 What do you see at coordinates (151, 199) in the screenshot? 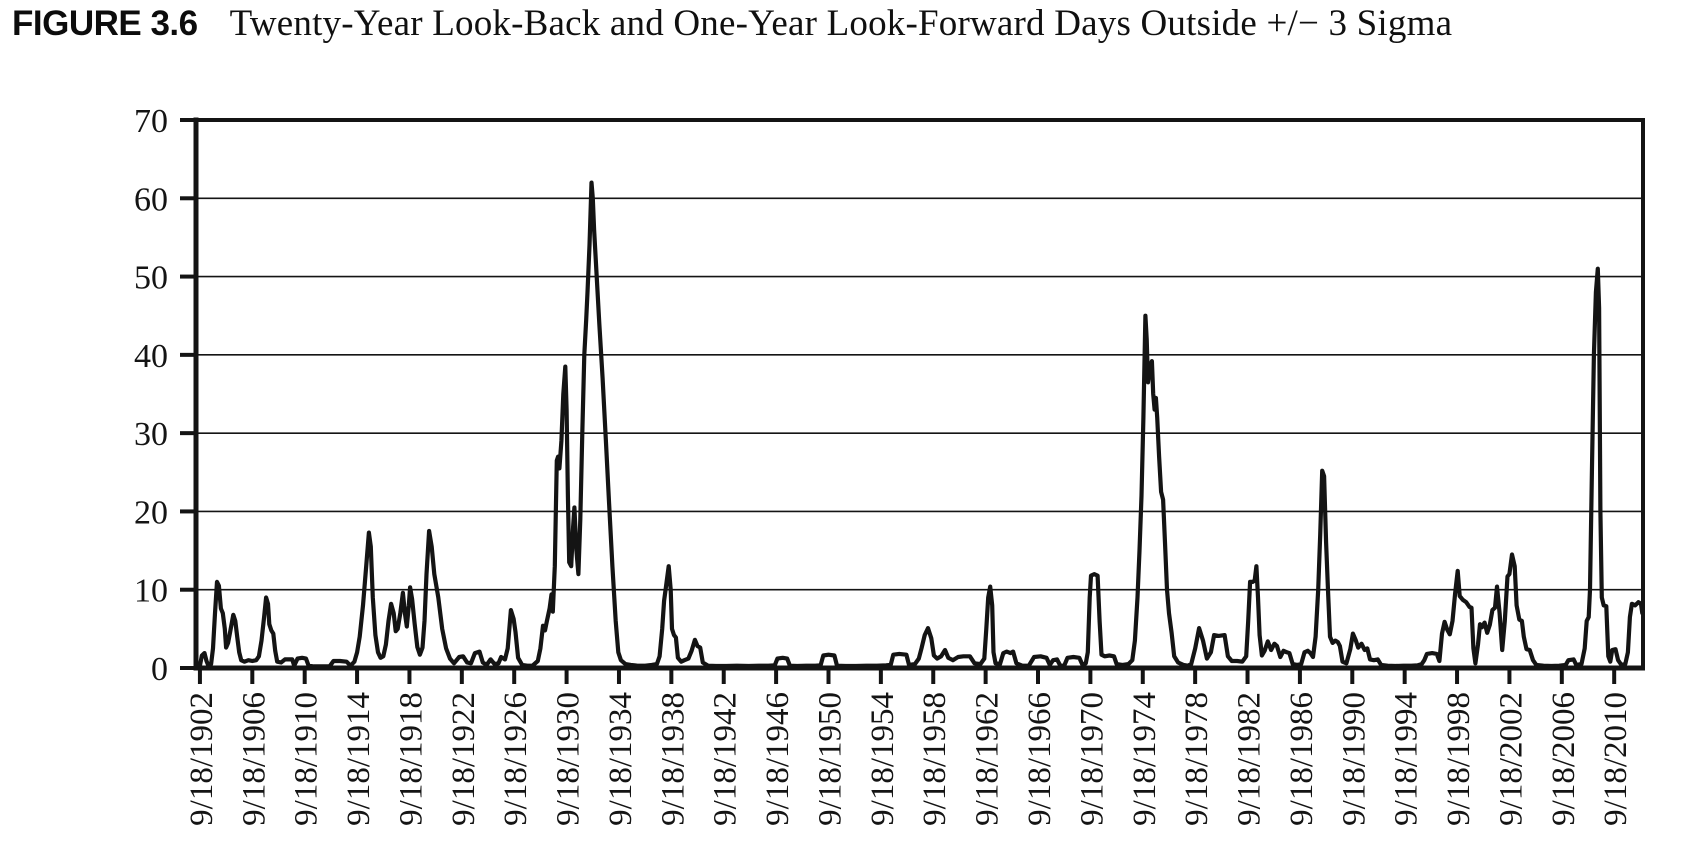
I see `y-tick-label: 60` at bounding box center [151, 199].